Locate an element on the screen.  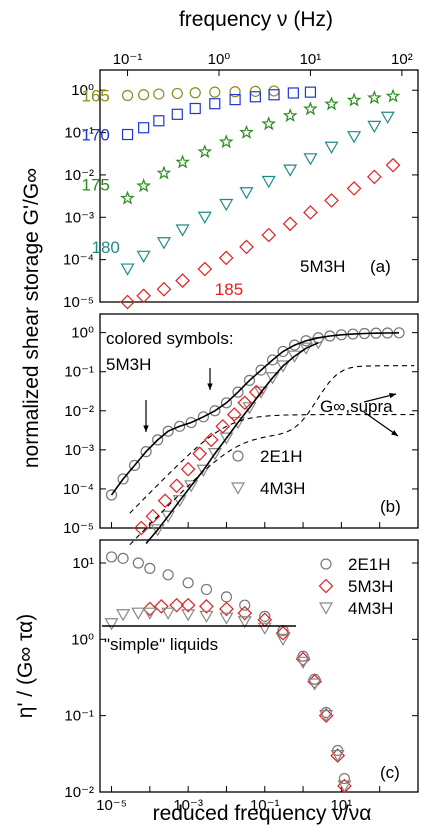
panel-b-ytick-label: 10⁻⁴ is located at coordinates (78, 489).